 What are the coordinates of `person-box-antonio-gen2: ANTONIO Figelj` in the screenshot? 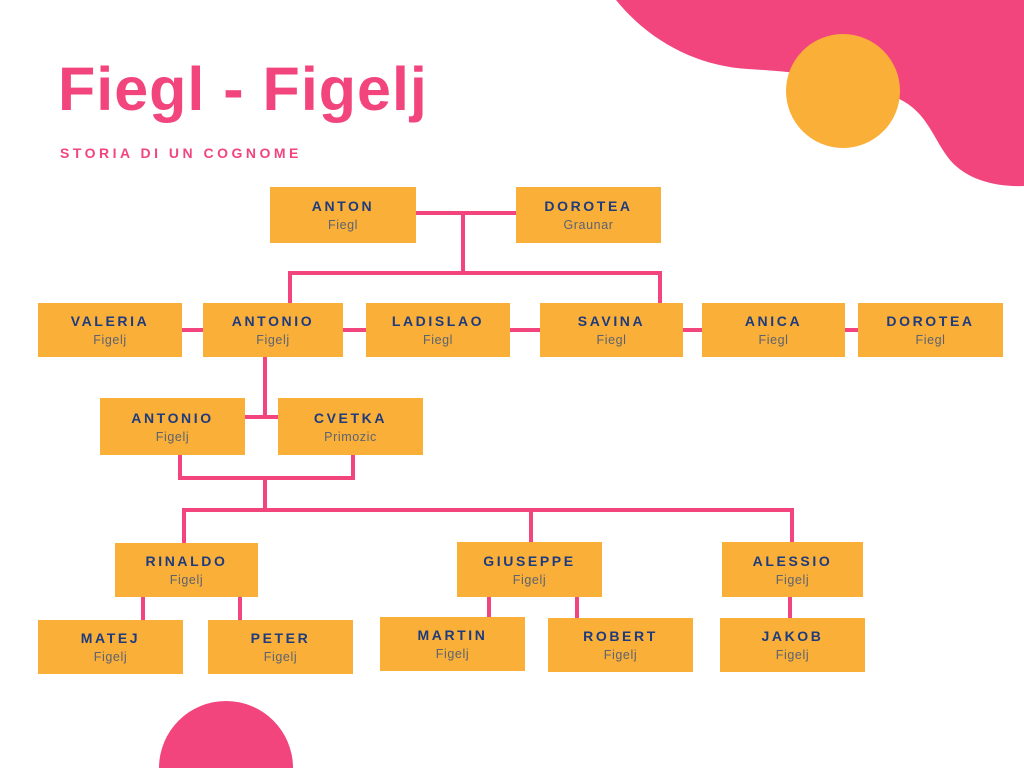 It's located at (273, 330).